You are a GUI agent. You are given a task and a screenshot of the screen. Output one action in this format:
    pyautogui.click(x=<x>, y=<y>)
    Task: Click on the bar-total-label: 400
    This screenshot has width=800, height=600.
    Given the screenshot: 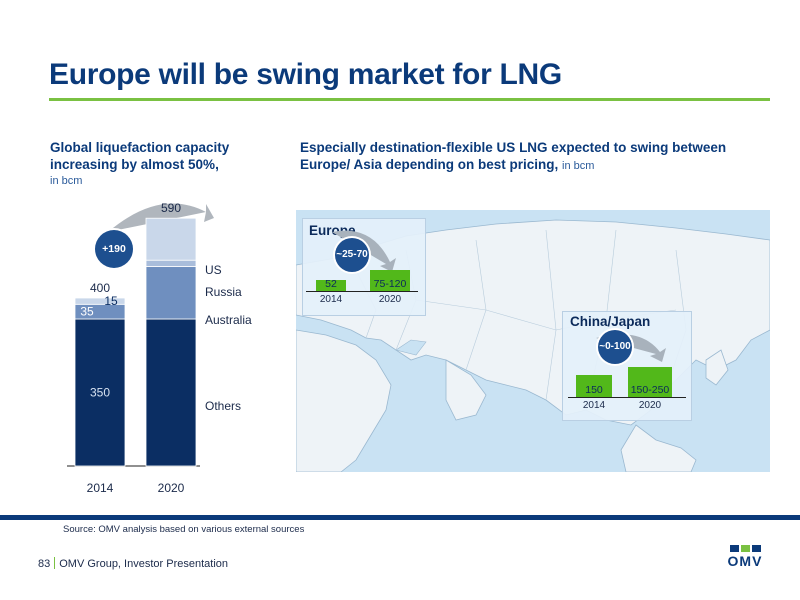 What is the action you would take?
    pyautogui.click(x=100, y=288)
    